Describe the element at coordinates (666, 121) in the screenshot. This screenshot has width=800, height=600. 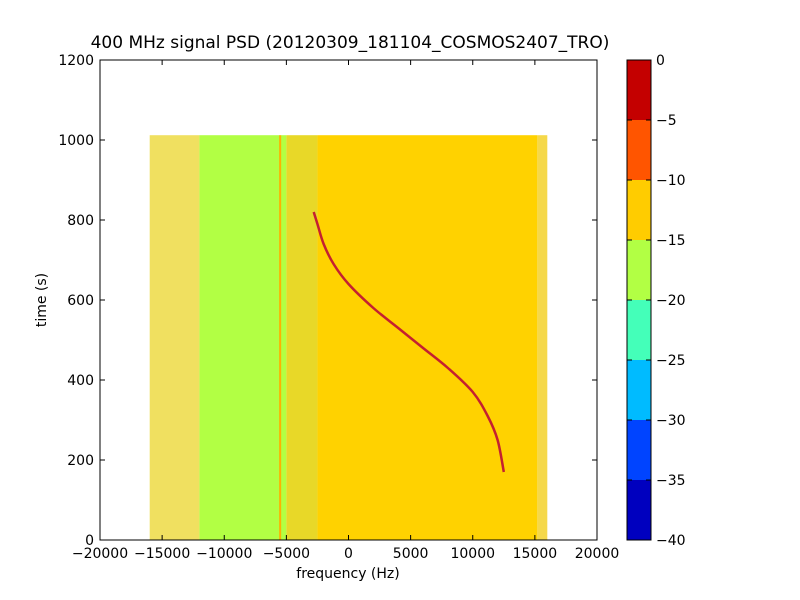
I see `colorbar-tick-label: −5` at that location.